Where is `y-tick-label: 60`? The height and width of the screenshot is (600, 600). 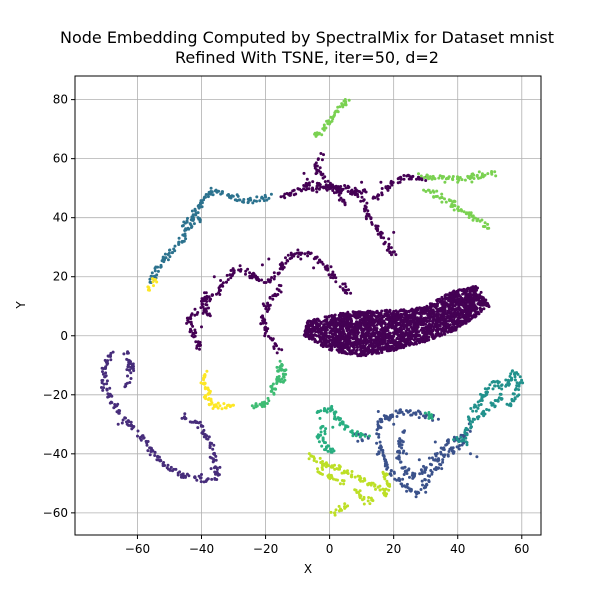 y-tick-label: 60 is located at coordinates (60, 159).